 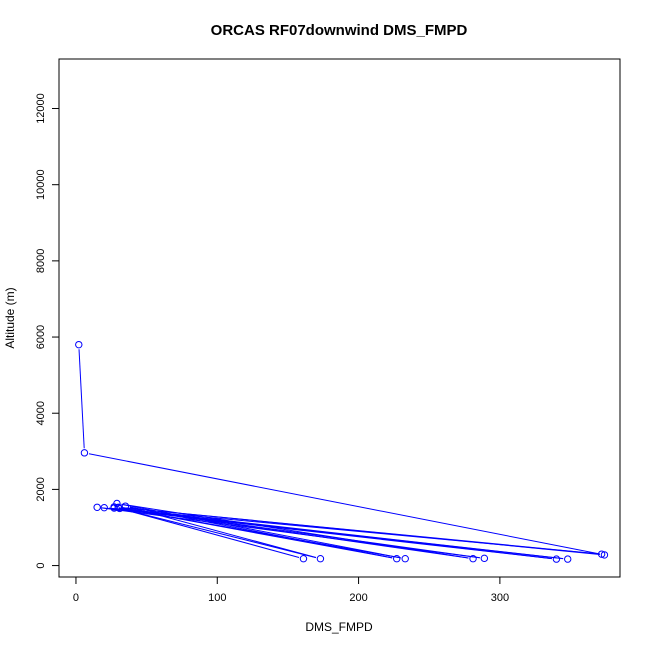 What do you see at coordinates (41, 108) in the screenshot?
I see `y-tick-label: 12000` at bounding box center [41, 108].